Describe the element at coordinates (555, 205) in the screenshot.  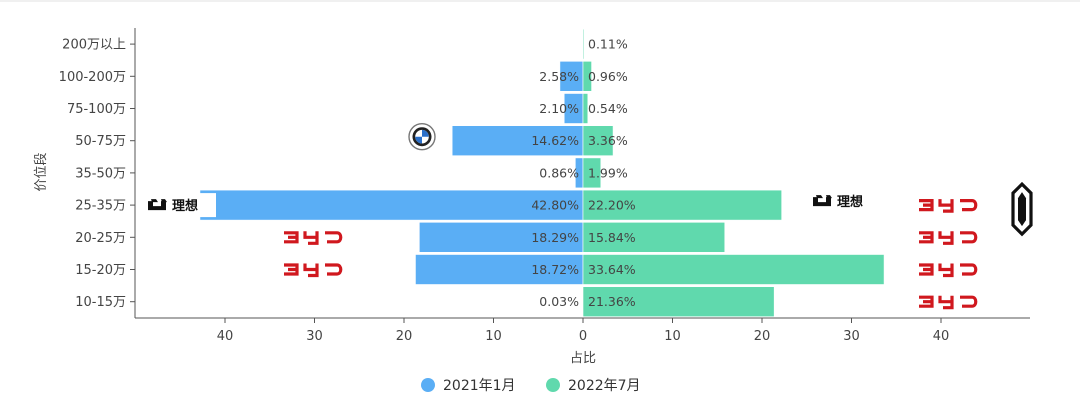
I see `value-label-left-5: 42.80%` at that location.